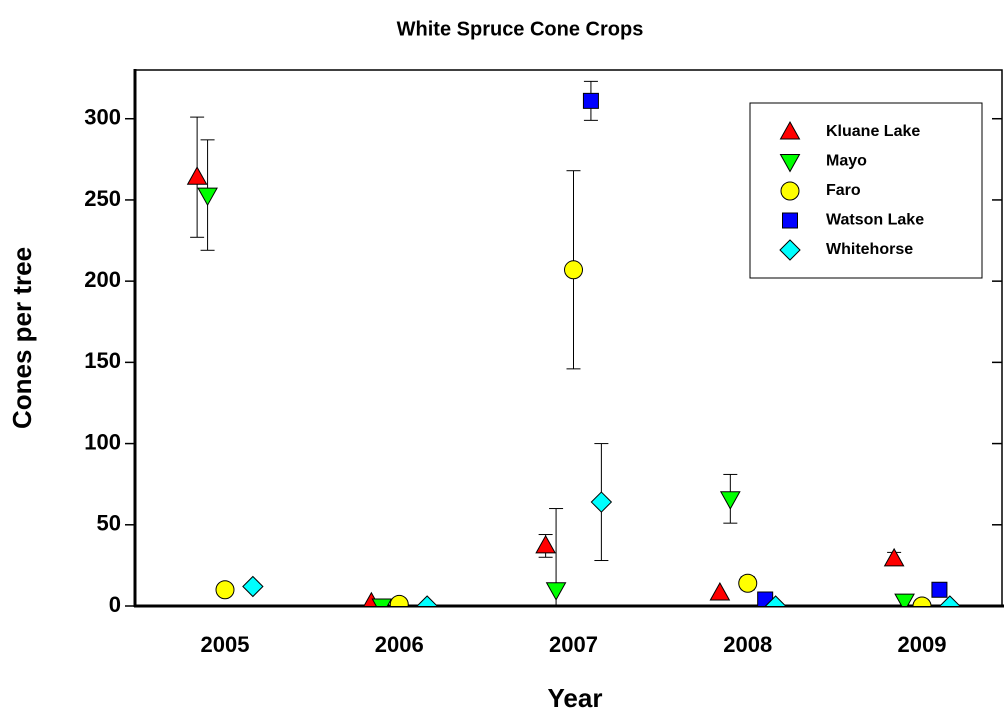 The width and height of the screenshot is (1004, 719). I want to click on x-tick-label: 2007, so click(573, 644).